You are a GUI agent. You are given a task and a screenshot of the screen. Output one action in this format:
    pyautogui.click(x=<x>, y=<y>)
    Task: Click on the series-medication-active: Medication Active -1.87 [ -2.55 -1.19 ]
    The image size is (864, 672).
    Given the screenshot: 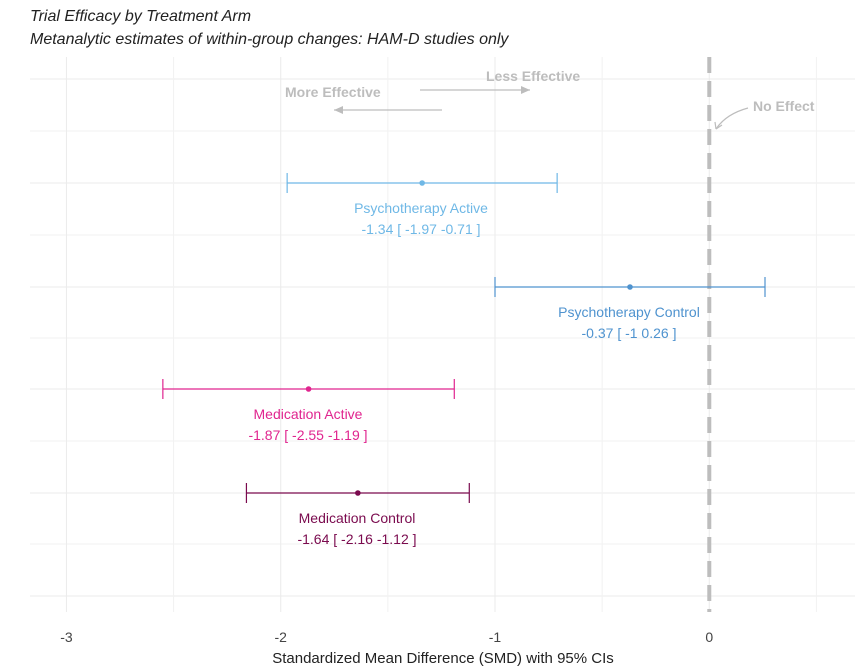 What is the action you would take?
    pyautogui.click(x=308, y=411)
    